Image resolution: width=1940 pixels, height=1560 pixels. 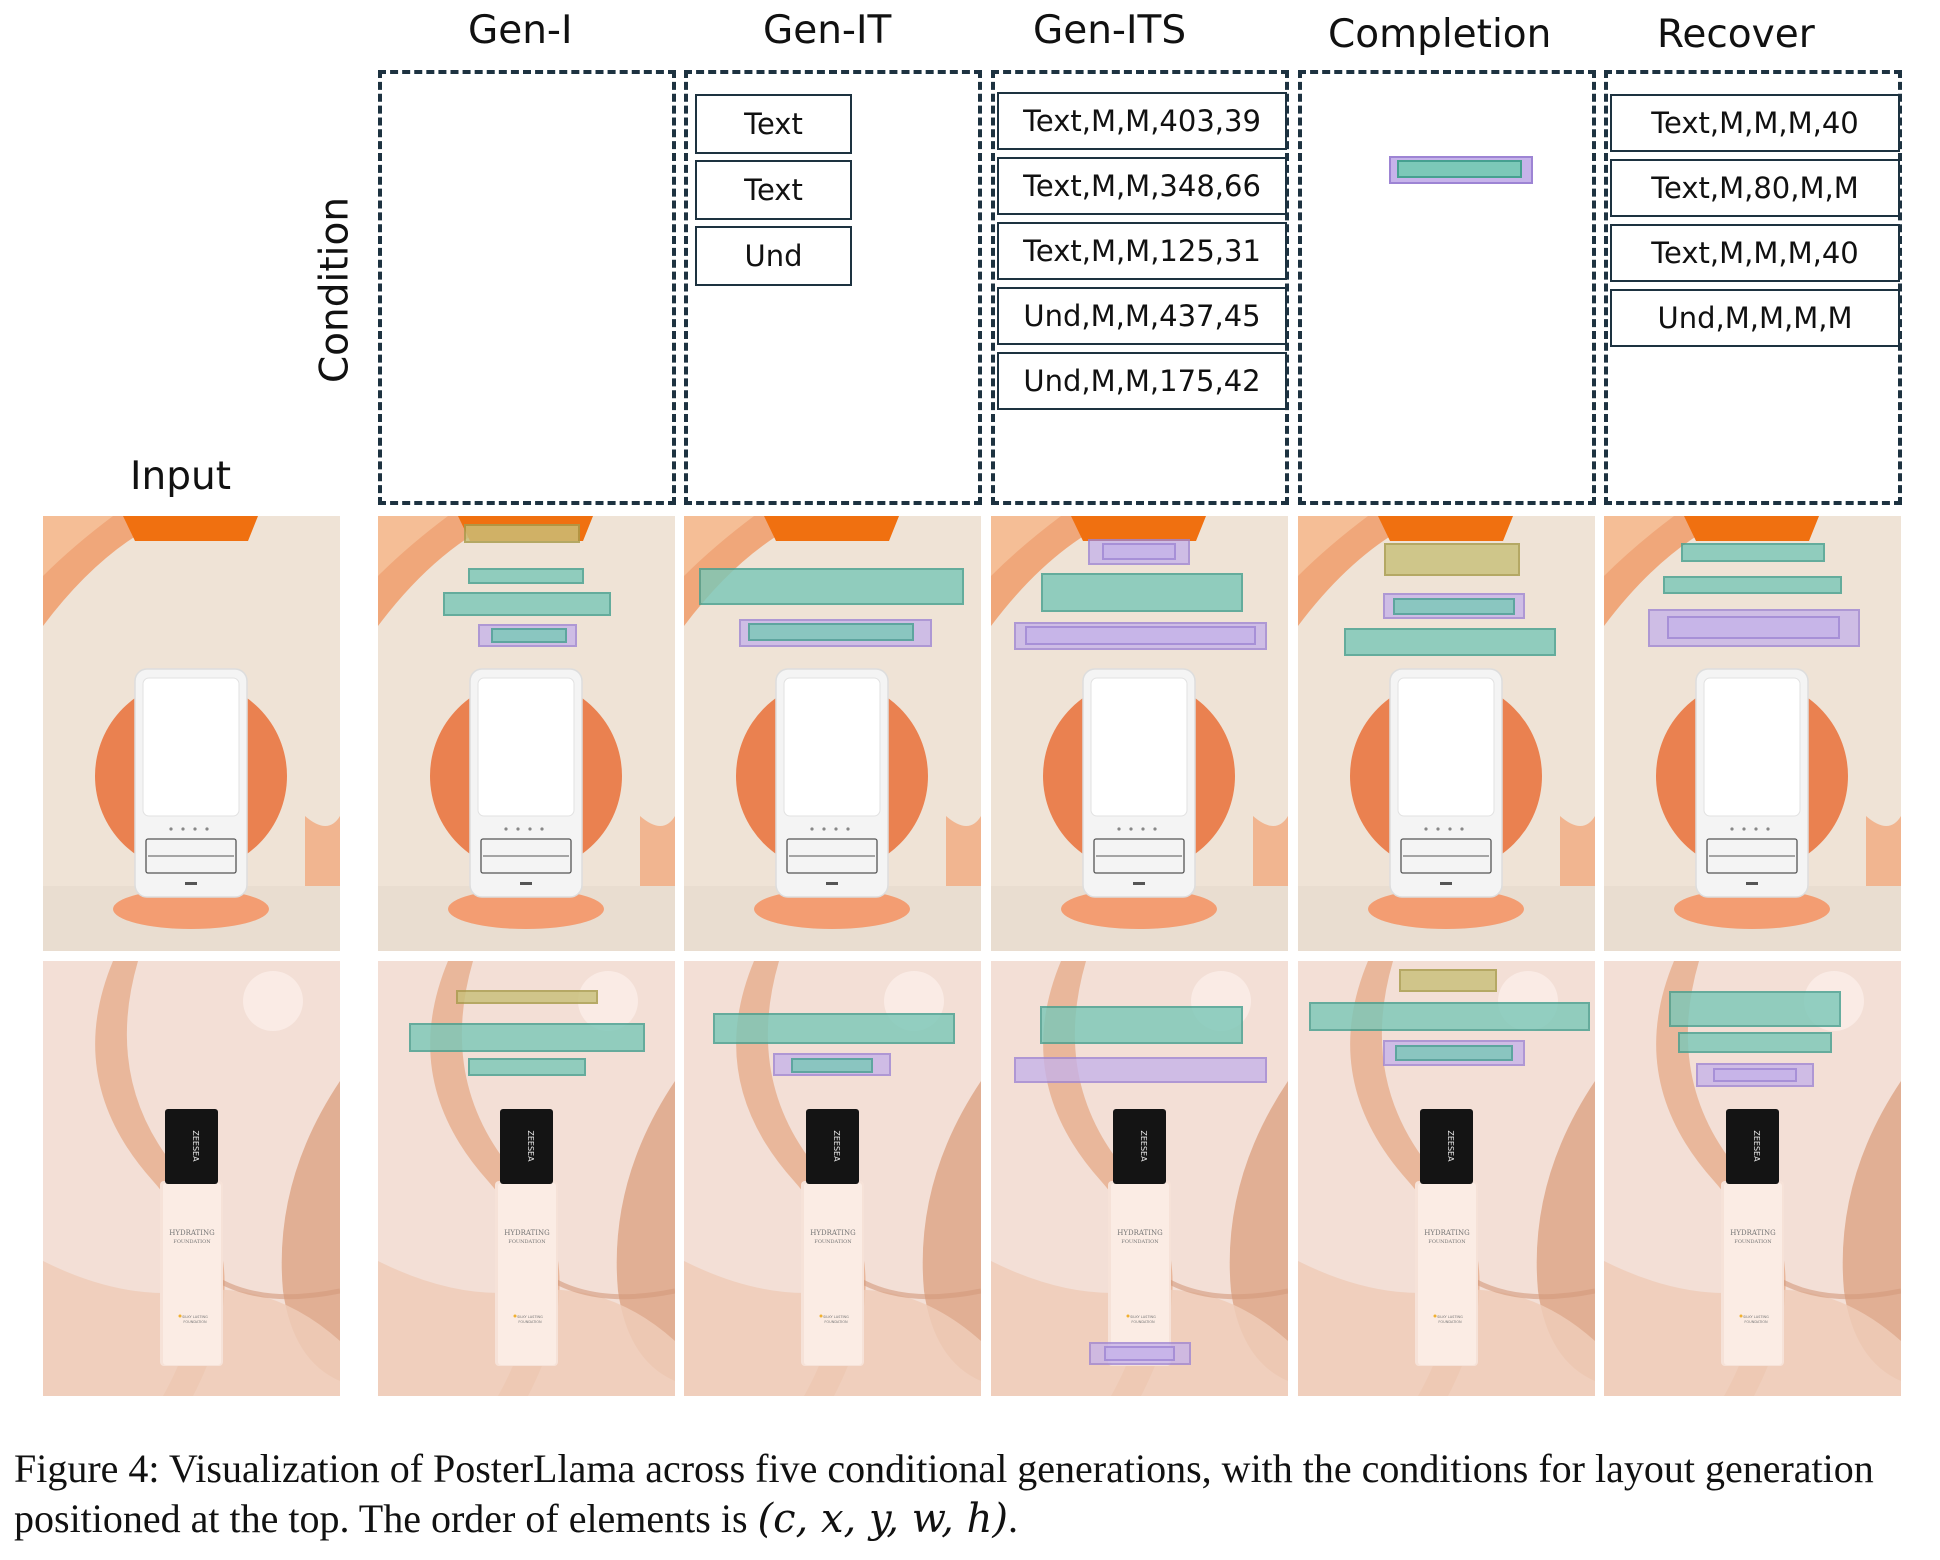 What do you see at coordinates (1440, 34) in the screenshot?
I see `header-completion: Completion` at bounding box center [1440, 34].